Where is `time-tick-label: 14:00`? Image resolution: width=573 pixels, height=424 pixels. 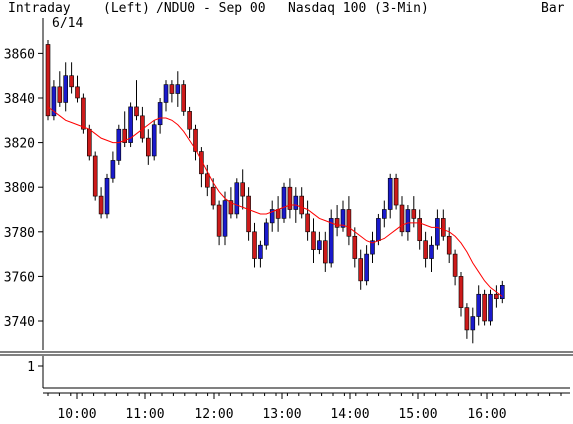 time-tick-label: 14:00 is located at coordinates (349, 414).